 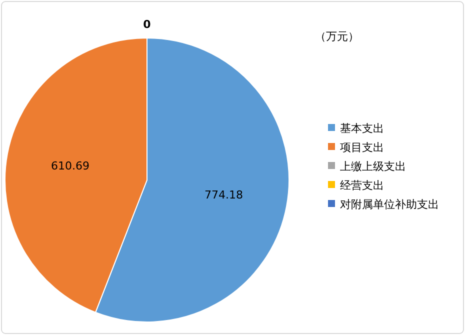 What do you see at coordinates (373, 166) in the screenshot?
I see `legend-label: 上缴上级支出` at bounding box center [373, 166].